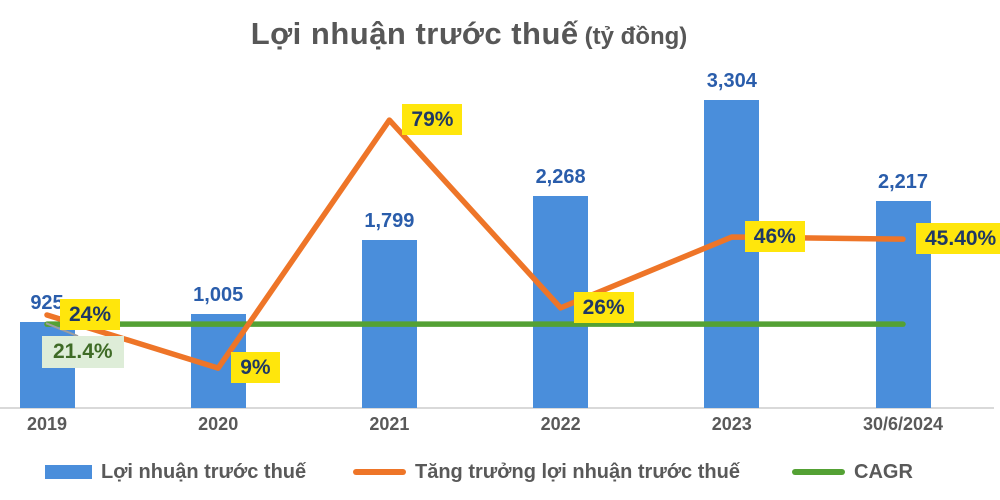  What do you see at coordinates (560, 424) in the screenshot?
I see `x-axis-label: 2022` at bounding box center [560, 424].